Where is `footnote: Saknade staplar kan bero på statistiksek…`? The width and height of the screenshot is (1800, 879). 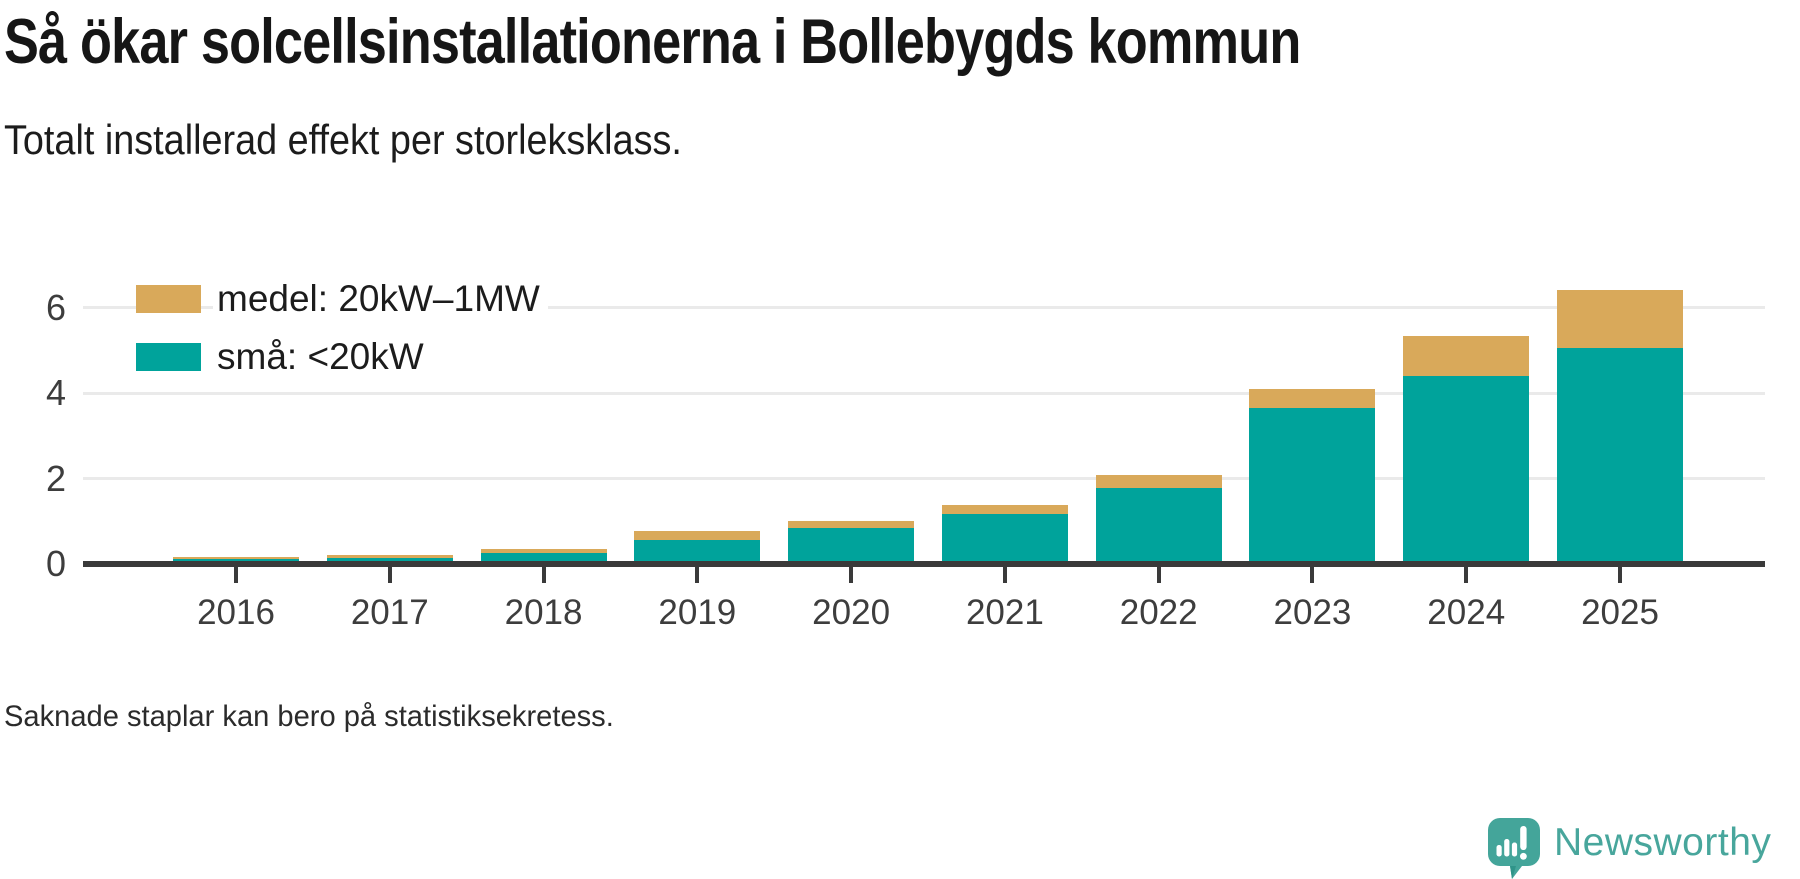
footnote: Saknade staplar kan bero på statistiksek… is located at coordinates (309, 716).